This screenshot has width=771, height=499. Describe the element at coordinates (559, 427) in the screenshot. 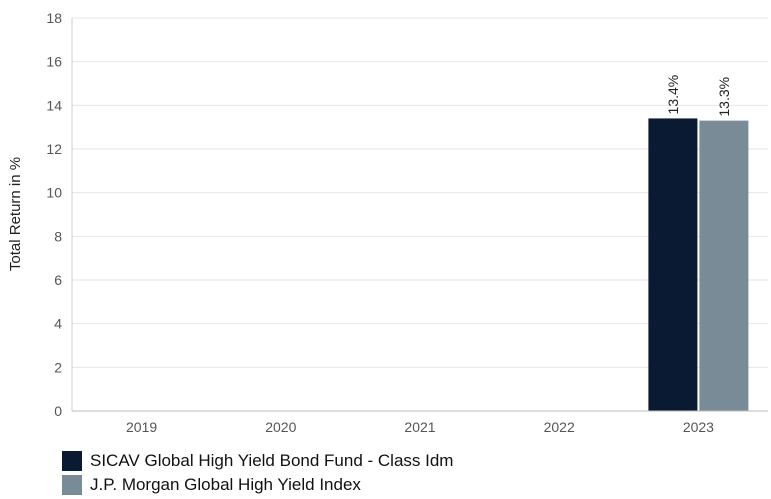

I see `x-tick-label: 2022` at that location.